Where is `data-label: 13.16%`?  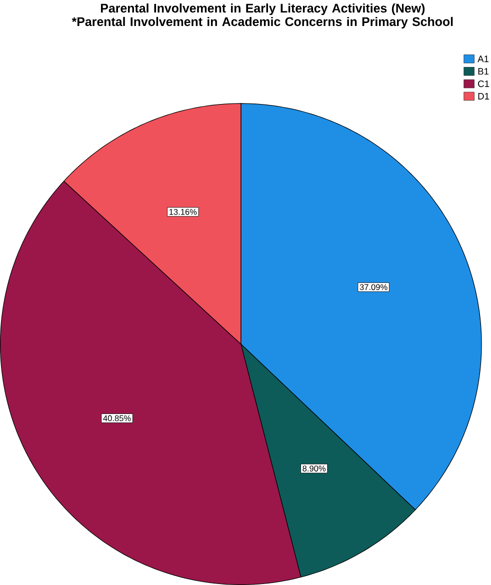 data-label: 13.16% is located at coordinates (183, 211).